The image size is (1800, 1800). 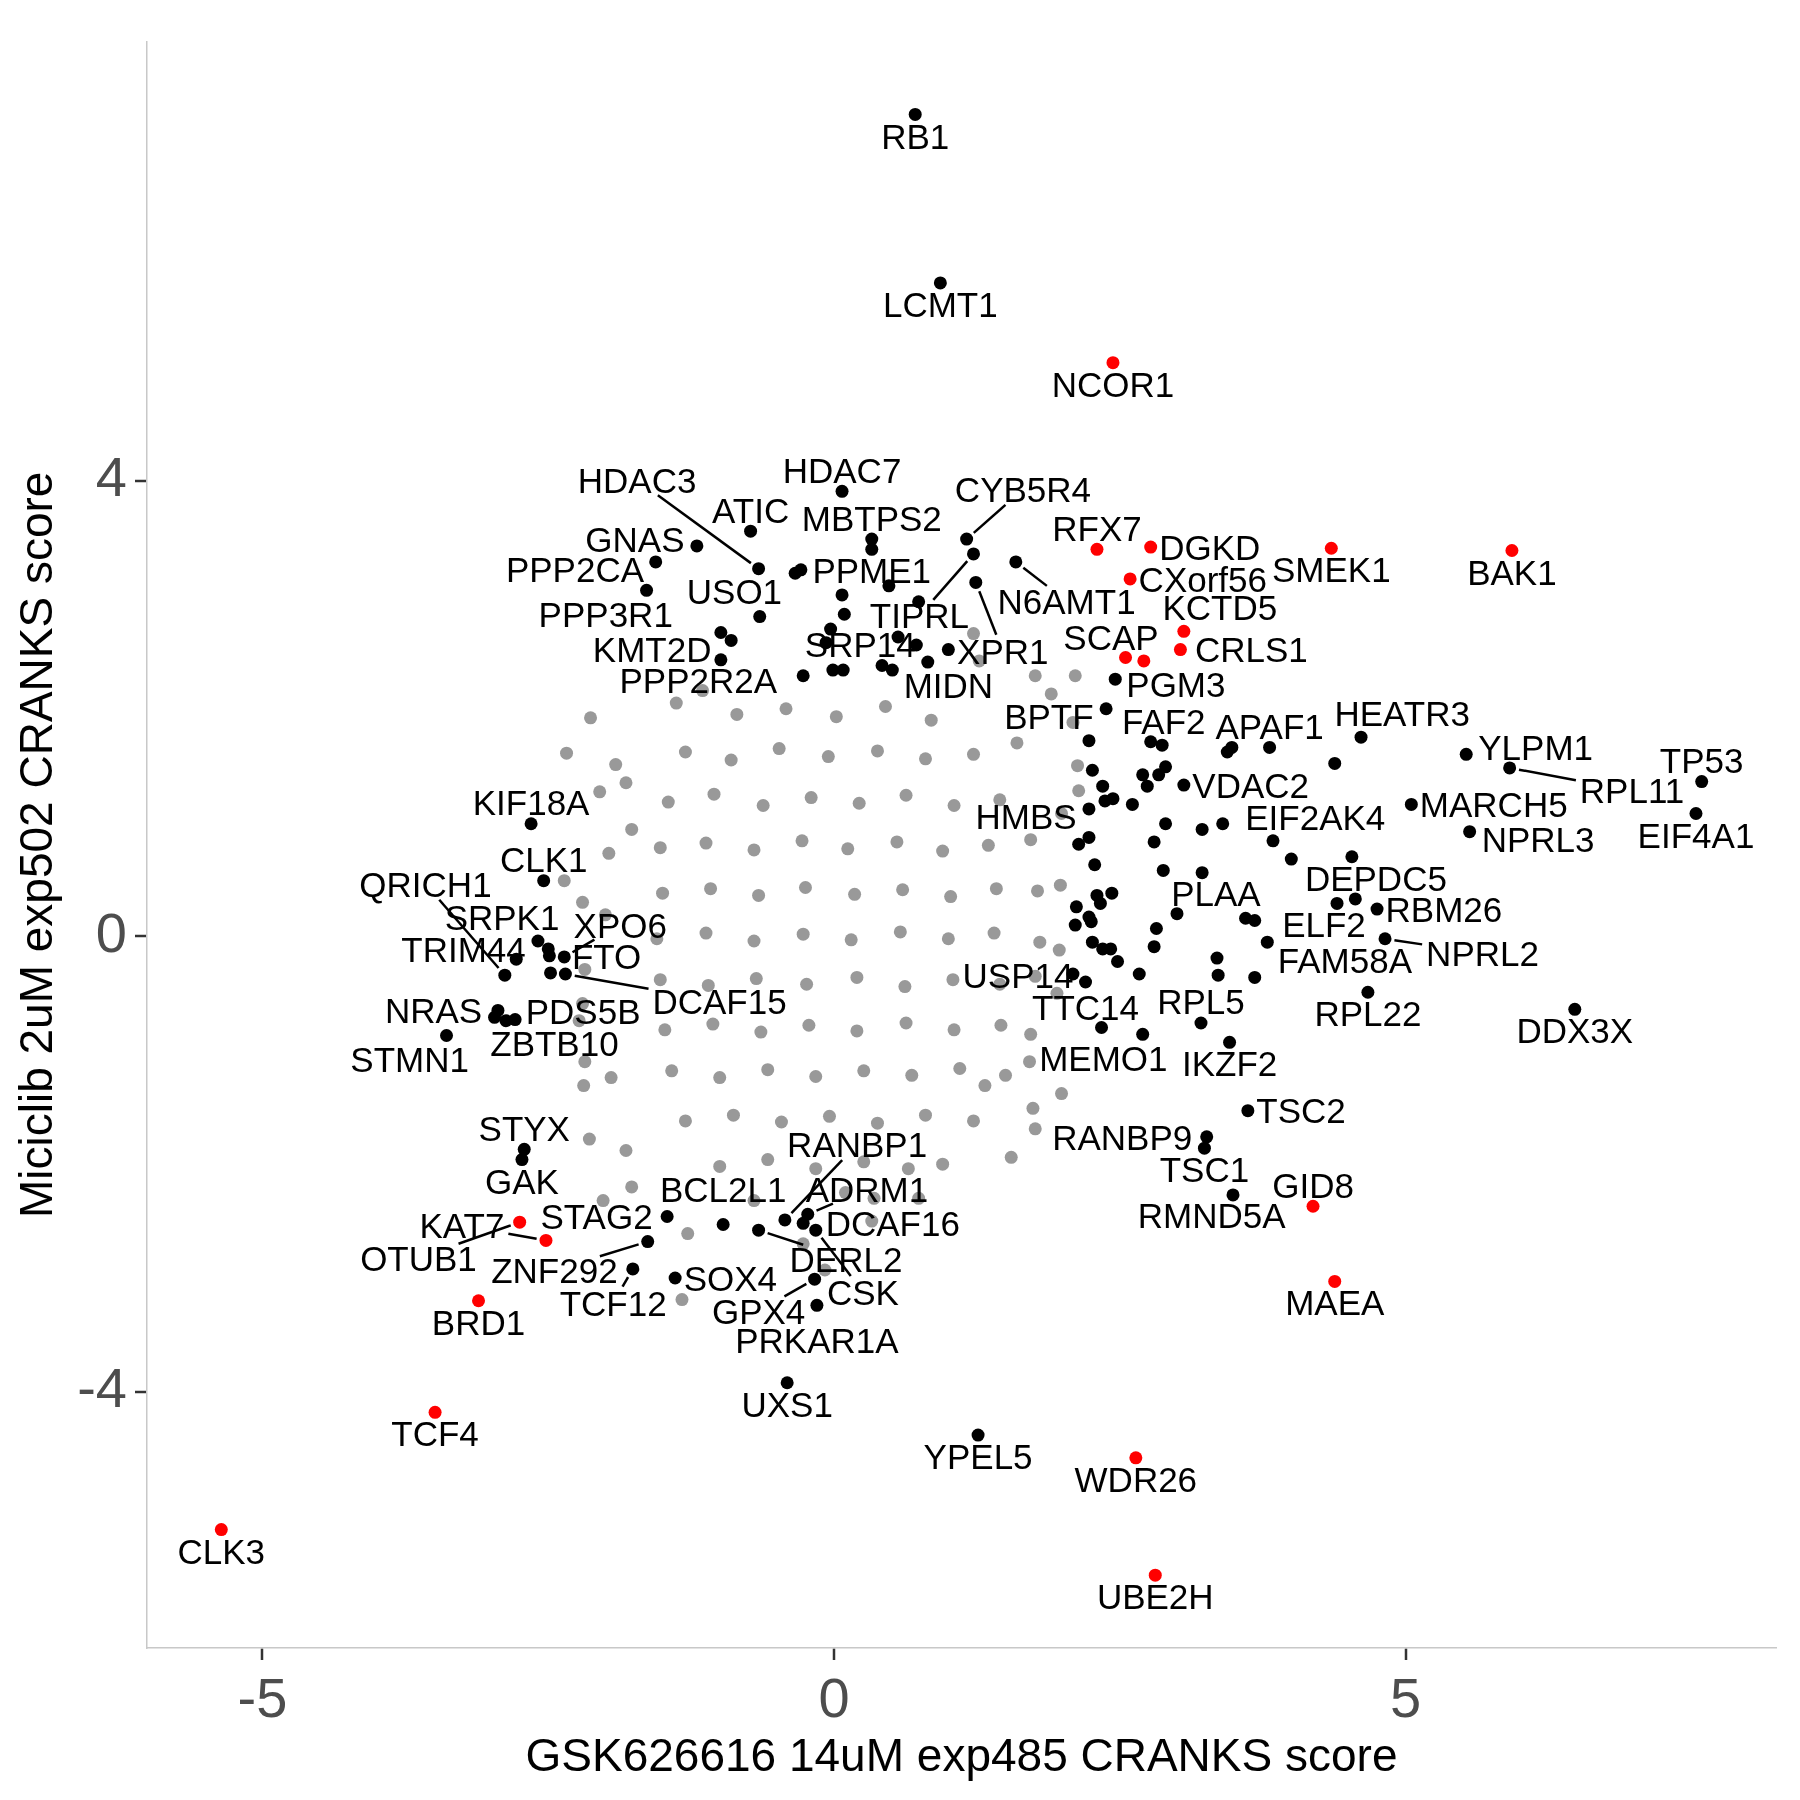 What do you see at coordinates (524, 1128) in the screenshot?
I see `annotation: STYX` at bounding box center [524, 1128].